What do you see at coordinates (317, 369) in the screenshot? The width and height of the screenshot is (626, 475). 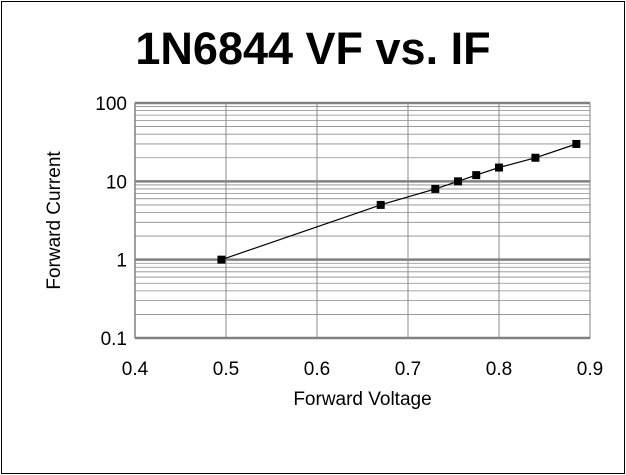 I see `x-tick-label: 0.6` at bounding box center [317, 369].